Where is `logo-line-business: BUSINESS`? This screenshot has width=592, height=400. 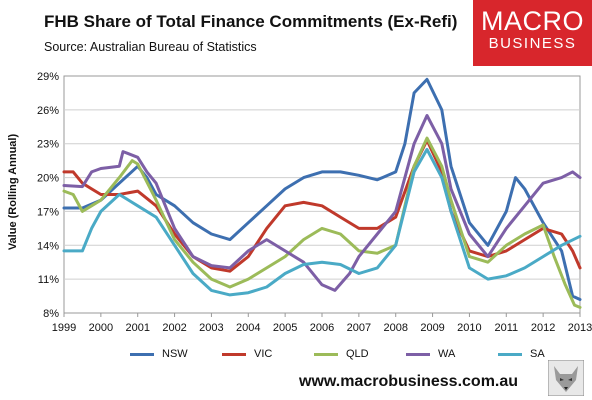
logo-line-business: BUSINESS is located at coordinates (532, 43).